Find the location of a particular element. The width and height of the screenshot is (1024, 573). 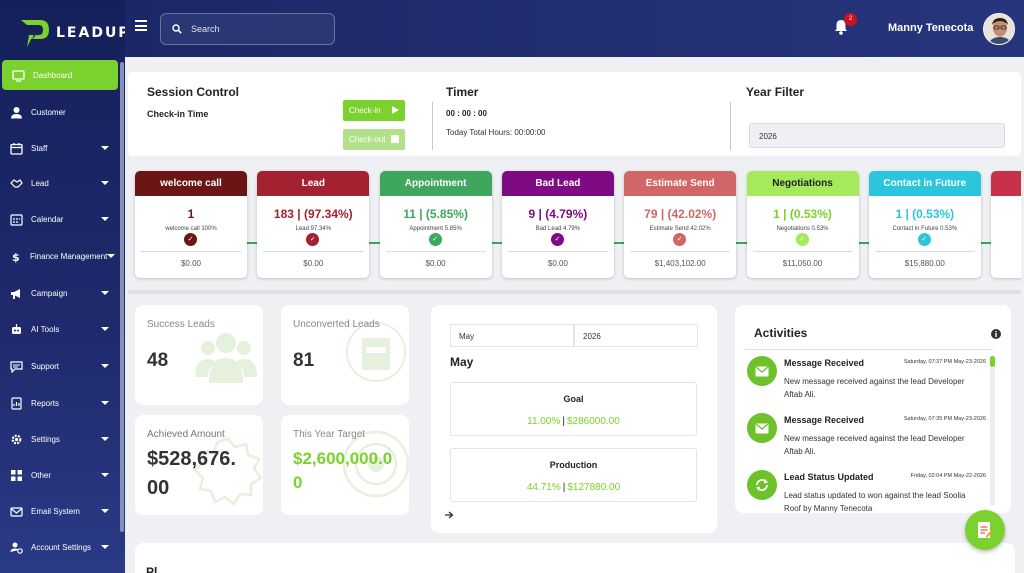

sidebar-item-ai-tools: AI Tools is located at coordinates (59, 329).